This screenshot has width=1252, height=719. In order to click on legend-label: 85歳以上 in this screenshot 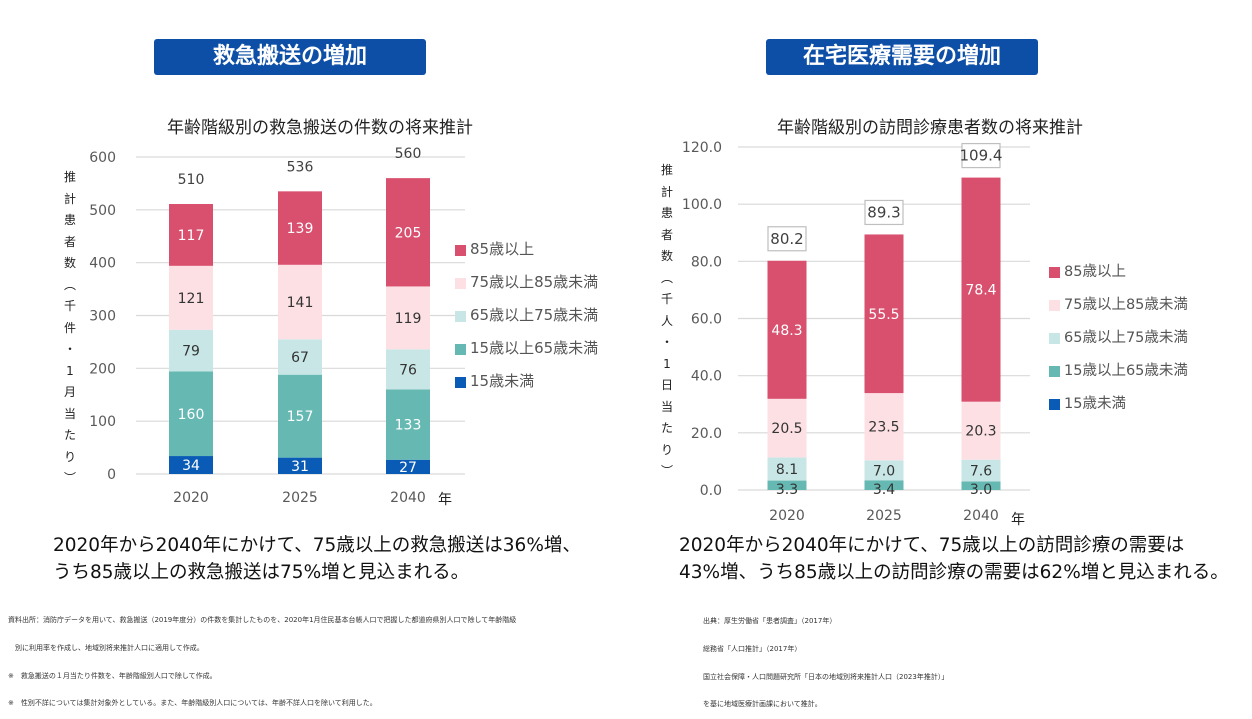, I will do `click(1095, 272)`.